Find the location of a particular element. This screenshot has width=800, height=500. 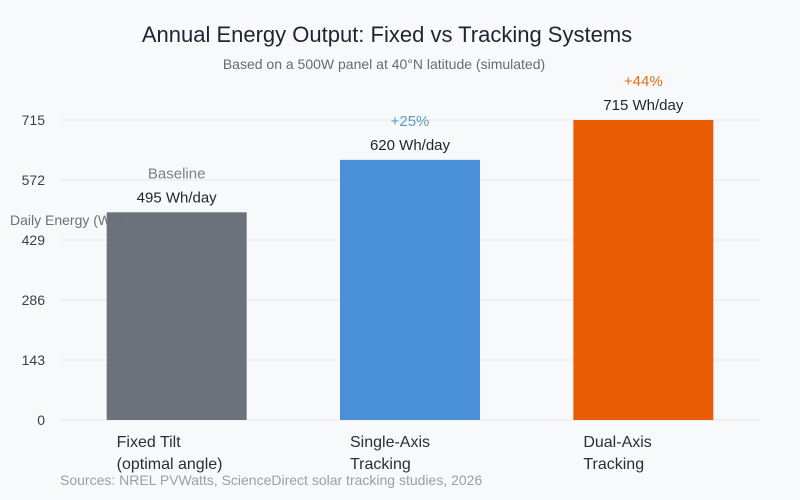

bar-value-label: 495 Wh/day is located at coordinates (177, 197).